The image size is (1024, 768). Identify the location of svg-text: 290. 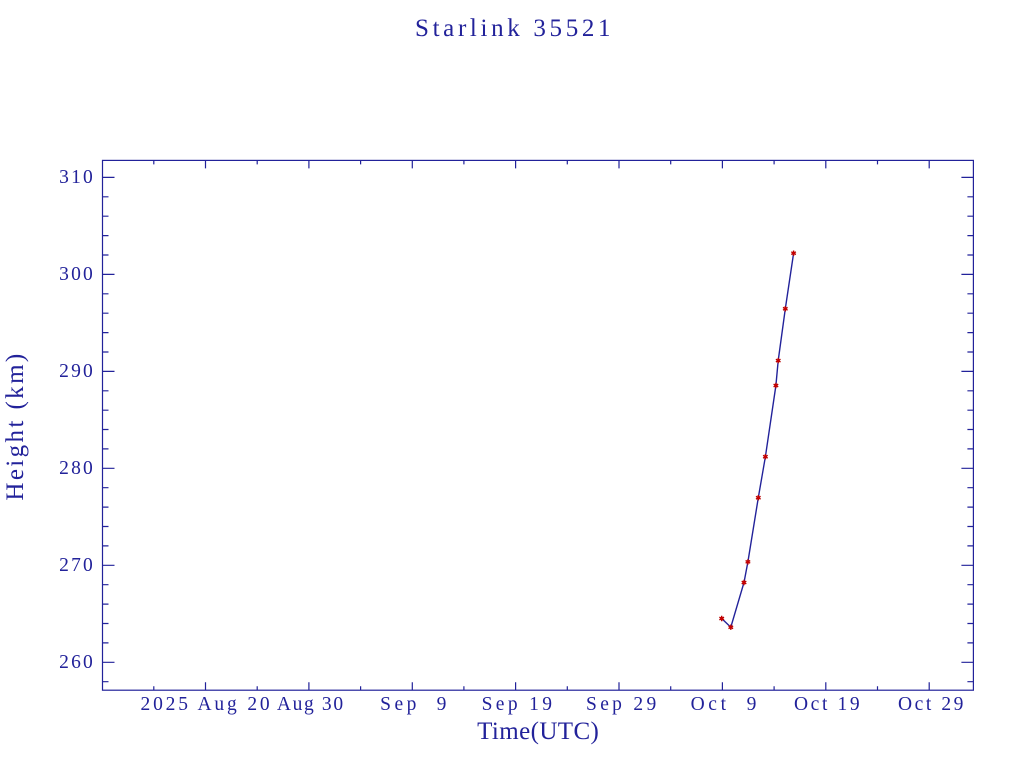
(77, 371).